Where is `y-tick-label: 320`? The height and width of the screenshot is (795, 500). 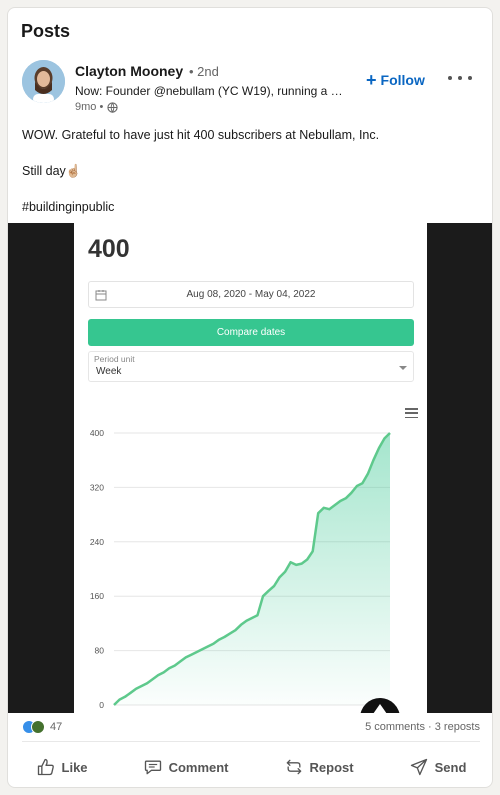 y-tick-label: 320 is located at coordinates (97, 487).